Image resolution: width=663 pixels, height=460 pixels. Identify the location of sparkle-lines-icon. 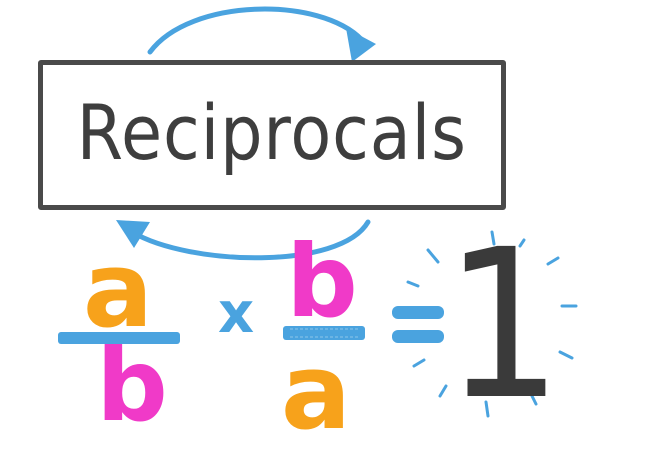
(492, 324).